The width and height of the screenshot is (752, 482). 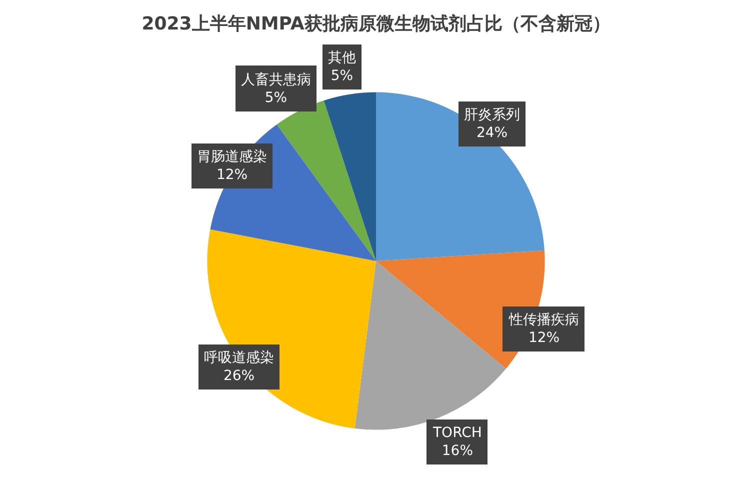 What do you see at coordinates (457, 433) in the screenshot?
I see `slice-label: TORCH` at bounding box center [457, 433].